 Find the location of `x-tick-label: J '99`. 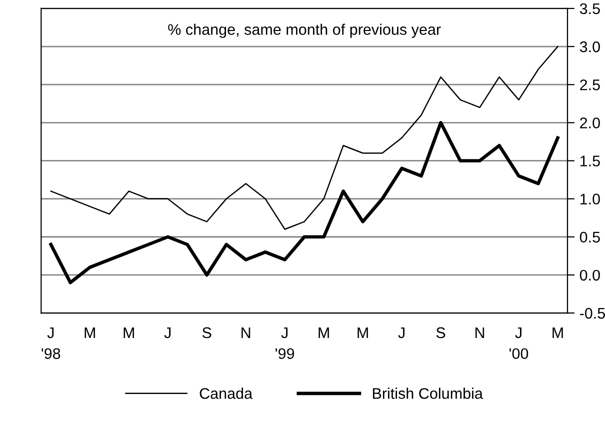

x-tick-label: J '99 is located at coordinates (285, 343).